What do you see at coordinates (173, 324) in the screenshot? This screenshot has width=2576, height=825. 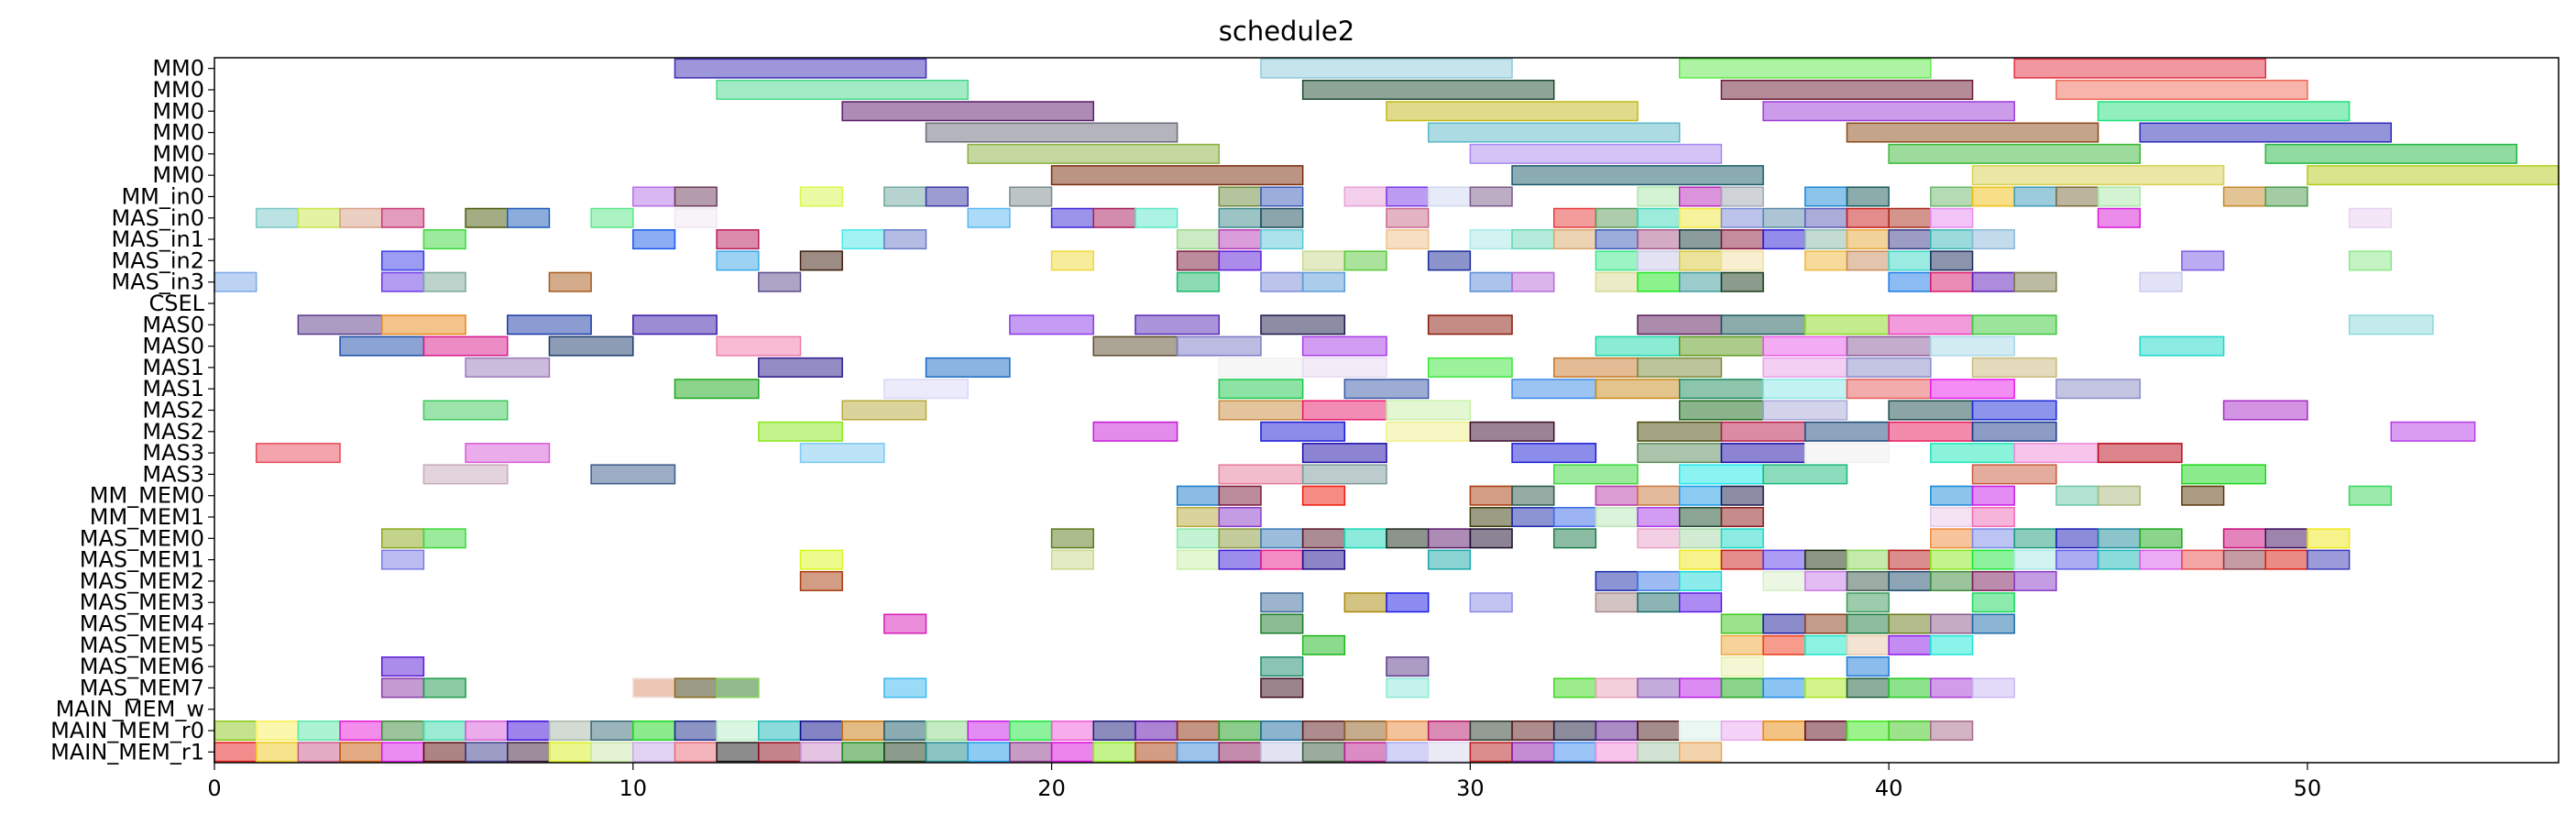 I see `y-tick-label: MAS0` at bounding box center [173, 324].